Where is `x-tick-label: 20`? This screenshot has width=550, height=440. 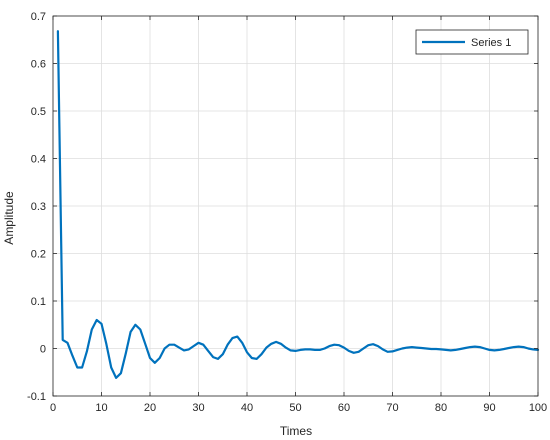
x-tick-label: 20 is located at coordinates (150, 408).